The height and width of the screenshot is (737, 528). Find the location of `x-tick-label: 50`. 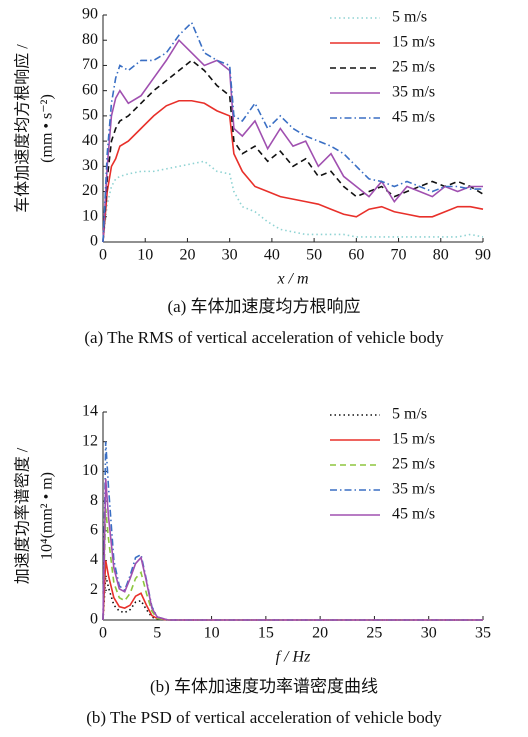

x-tick-label: 50 is located at coordinates (314, 255).